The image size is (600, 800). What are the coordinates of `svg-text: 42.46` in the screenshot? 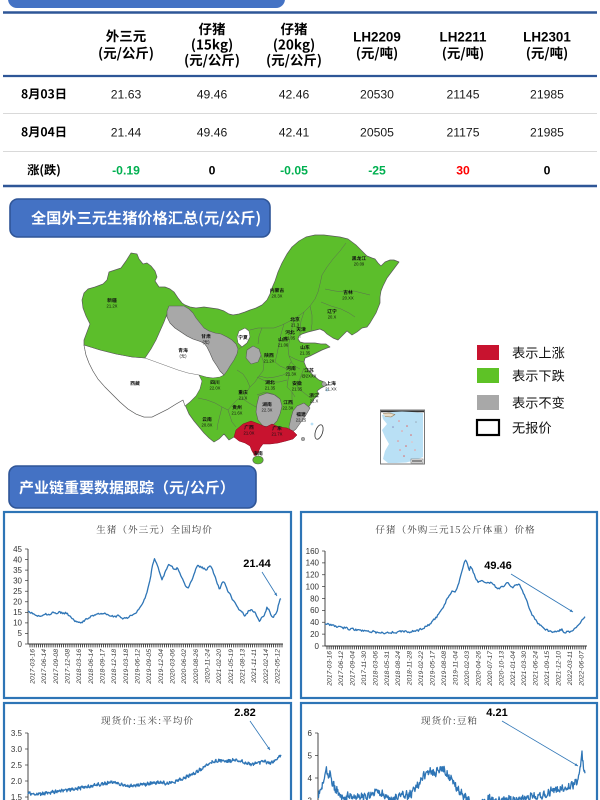 It's located at (294, 94).